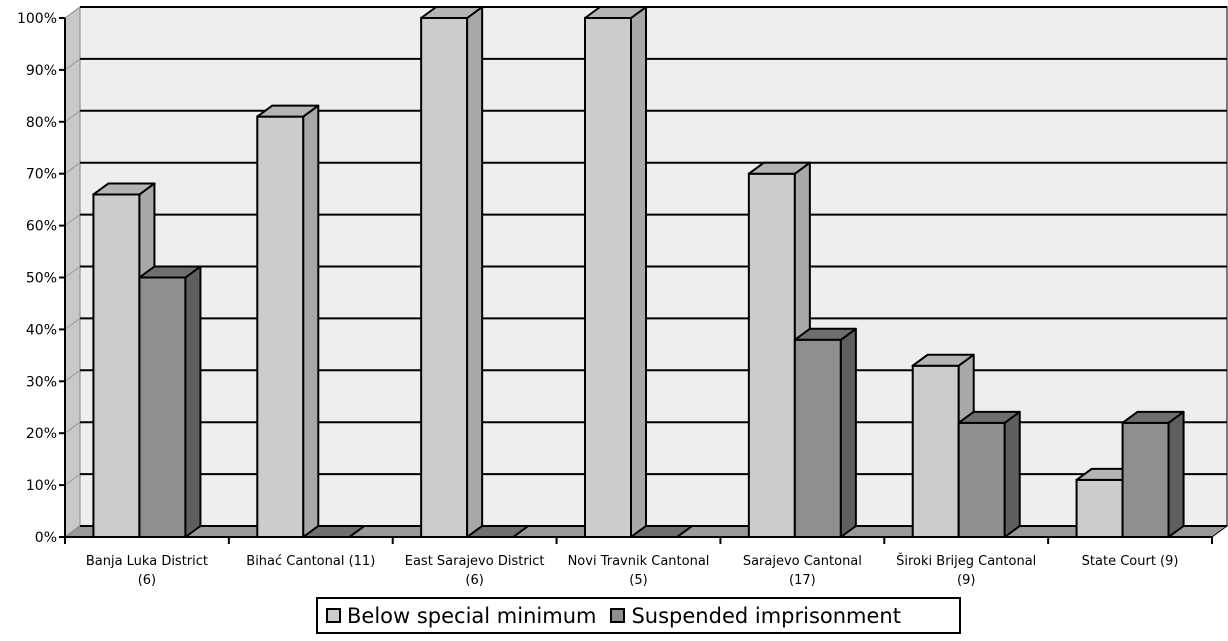  I want to click on bar-s1-c1-top, so click(334, 531).